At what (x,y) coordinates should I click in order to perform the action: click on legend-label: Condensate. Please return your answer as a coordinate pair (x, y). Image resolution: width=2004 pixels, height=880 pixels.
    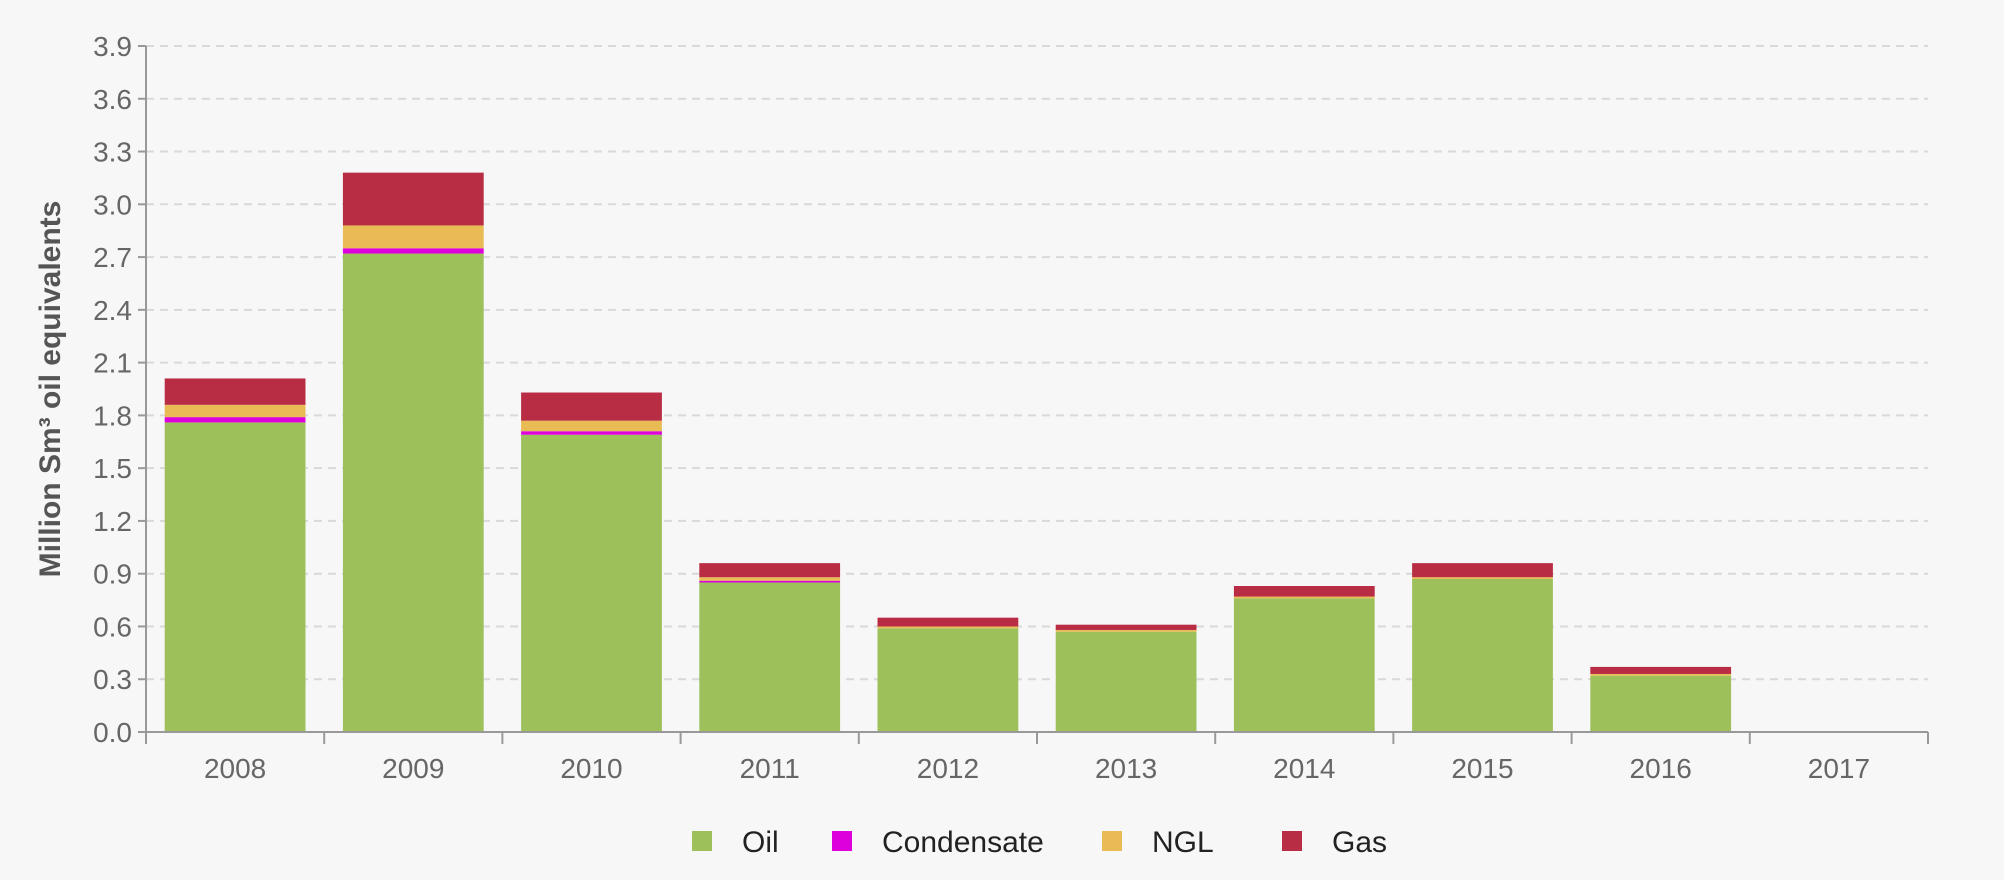
    Looking at the image, I should click on (963, 842).